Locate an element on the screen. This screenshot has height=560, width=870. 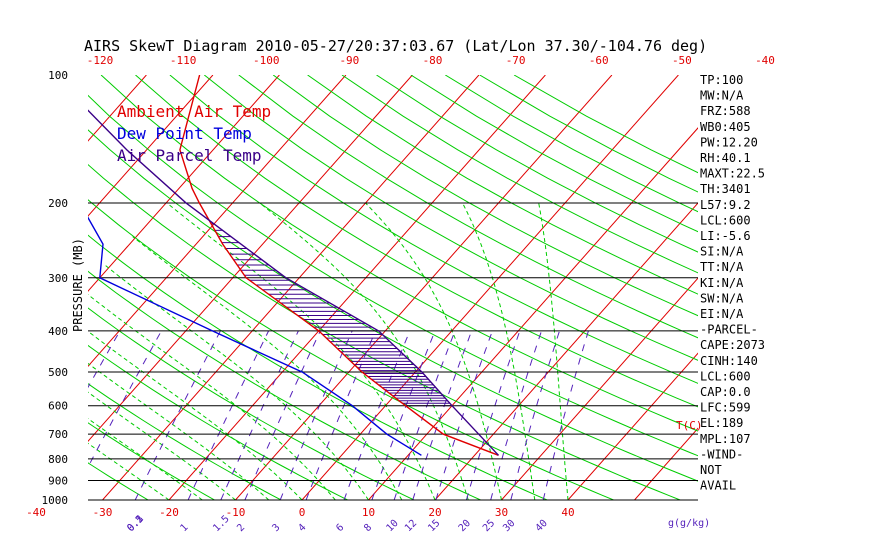
mixing-ratio-tick-label: 8 is located at coordinates (368, 528).